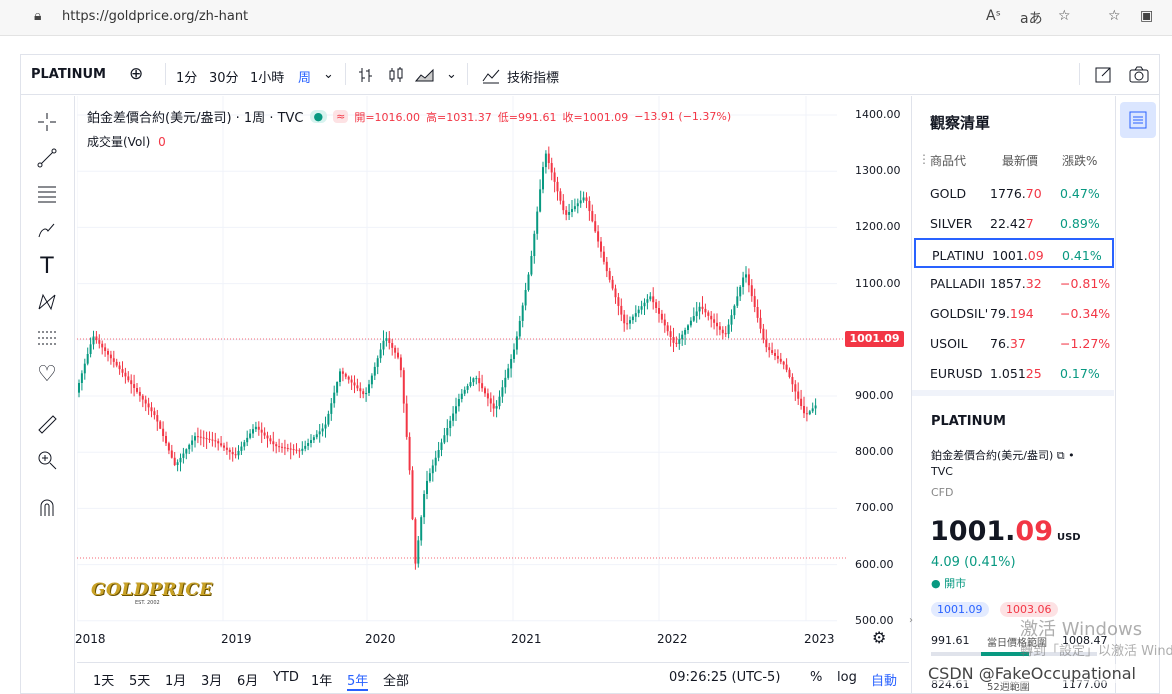 This screenshot has height=694, width=1172. I want to click on range-6: 1年, so click(322, 681).